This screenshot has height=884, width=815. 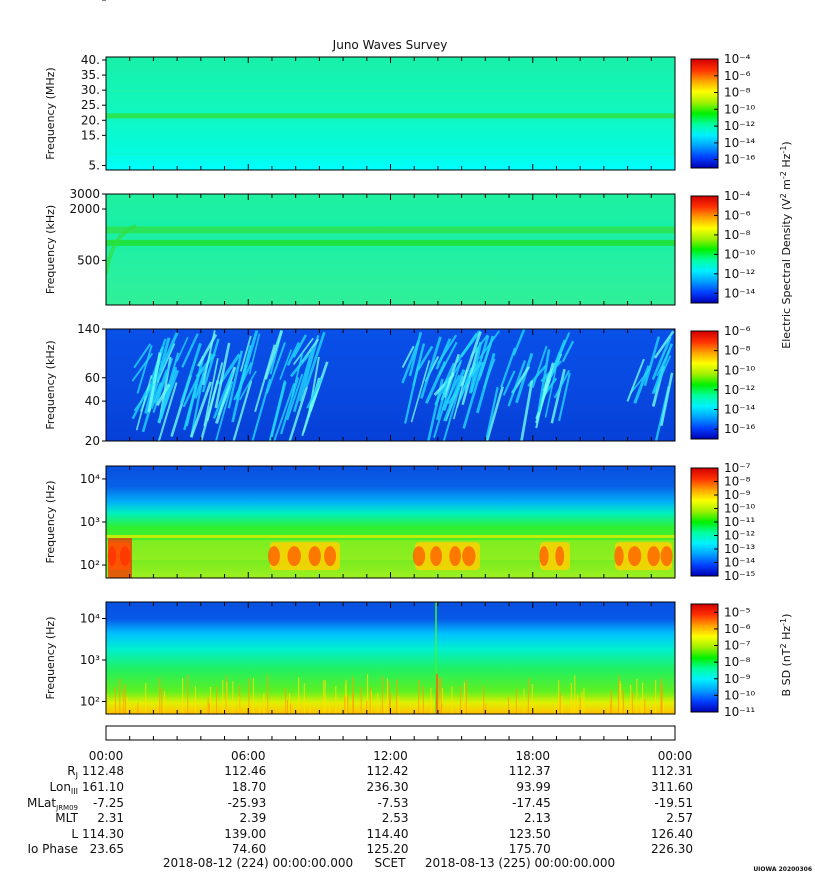 What do you see at coordinates (390, 536) in the screenshot?
I see `emission-line` at bounding box center [390, 536].